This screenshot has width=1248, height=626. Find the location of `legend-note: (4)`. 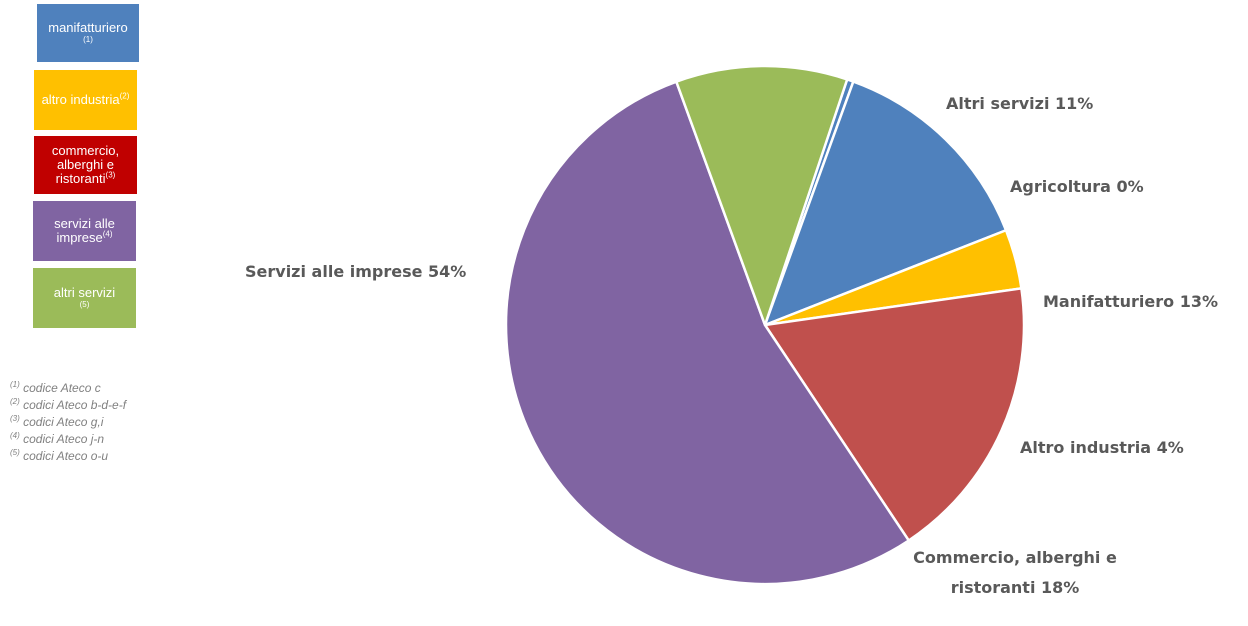

legend-note: (4) is located at coordinates (107, 234).